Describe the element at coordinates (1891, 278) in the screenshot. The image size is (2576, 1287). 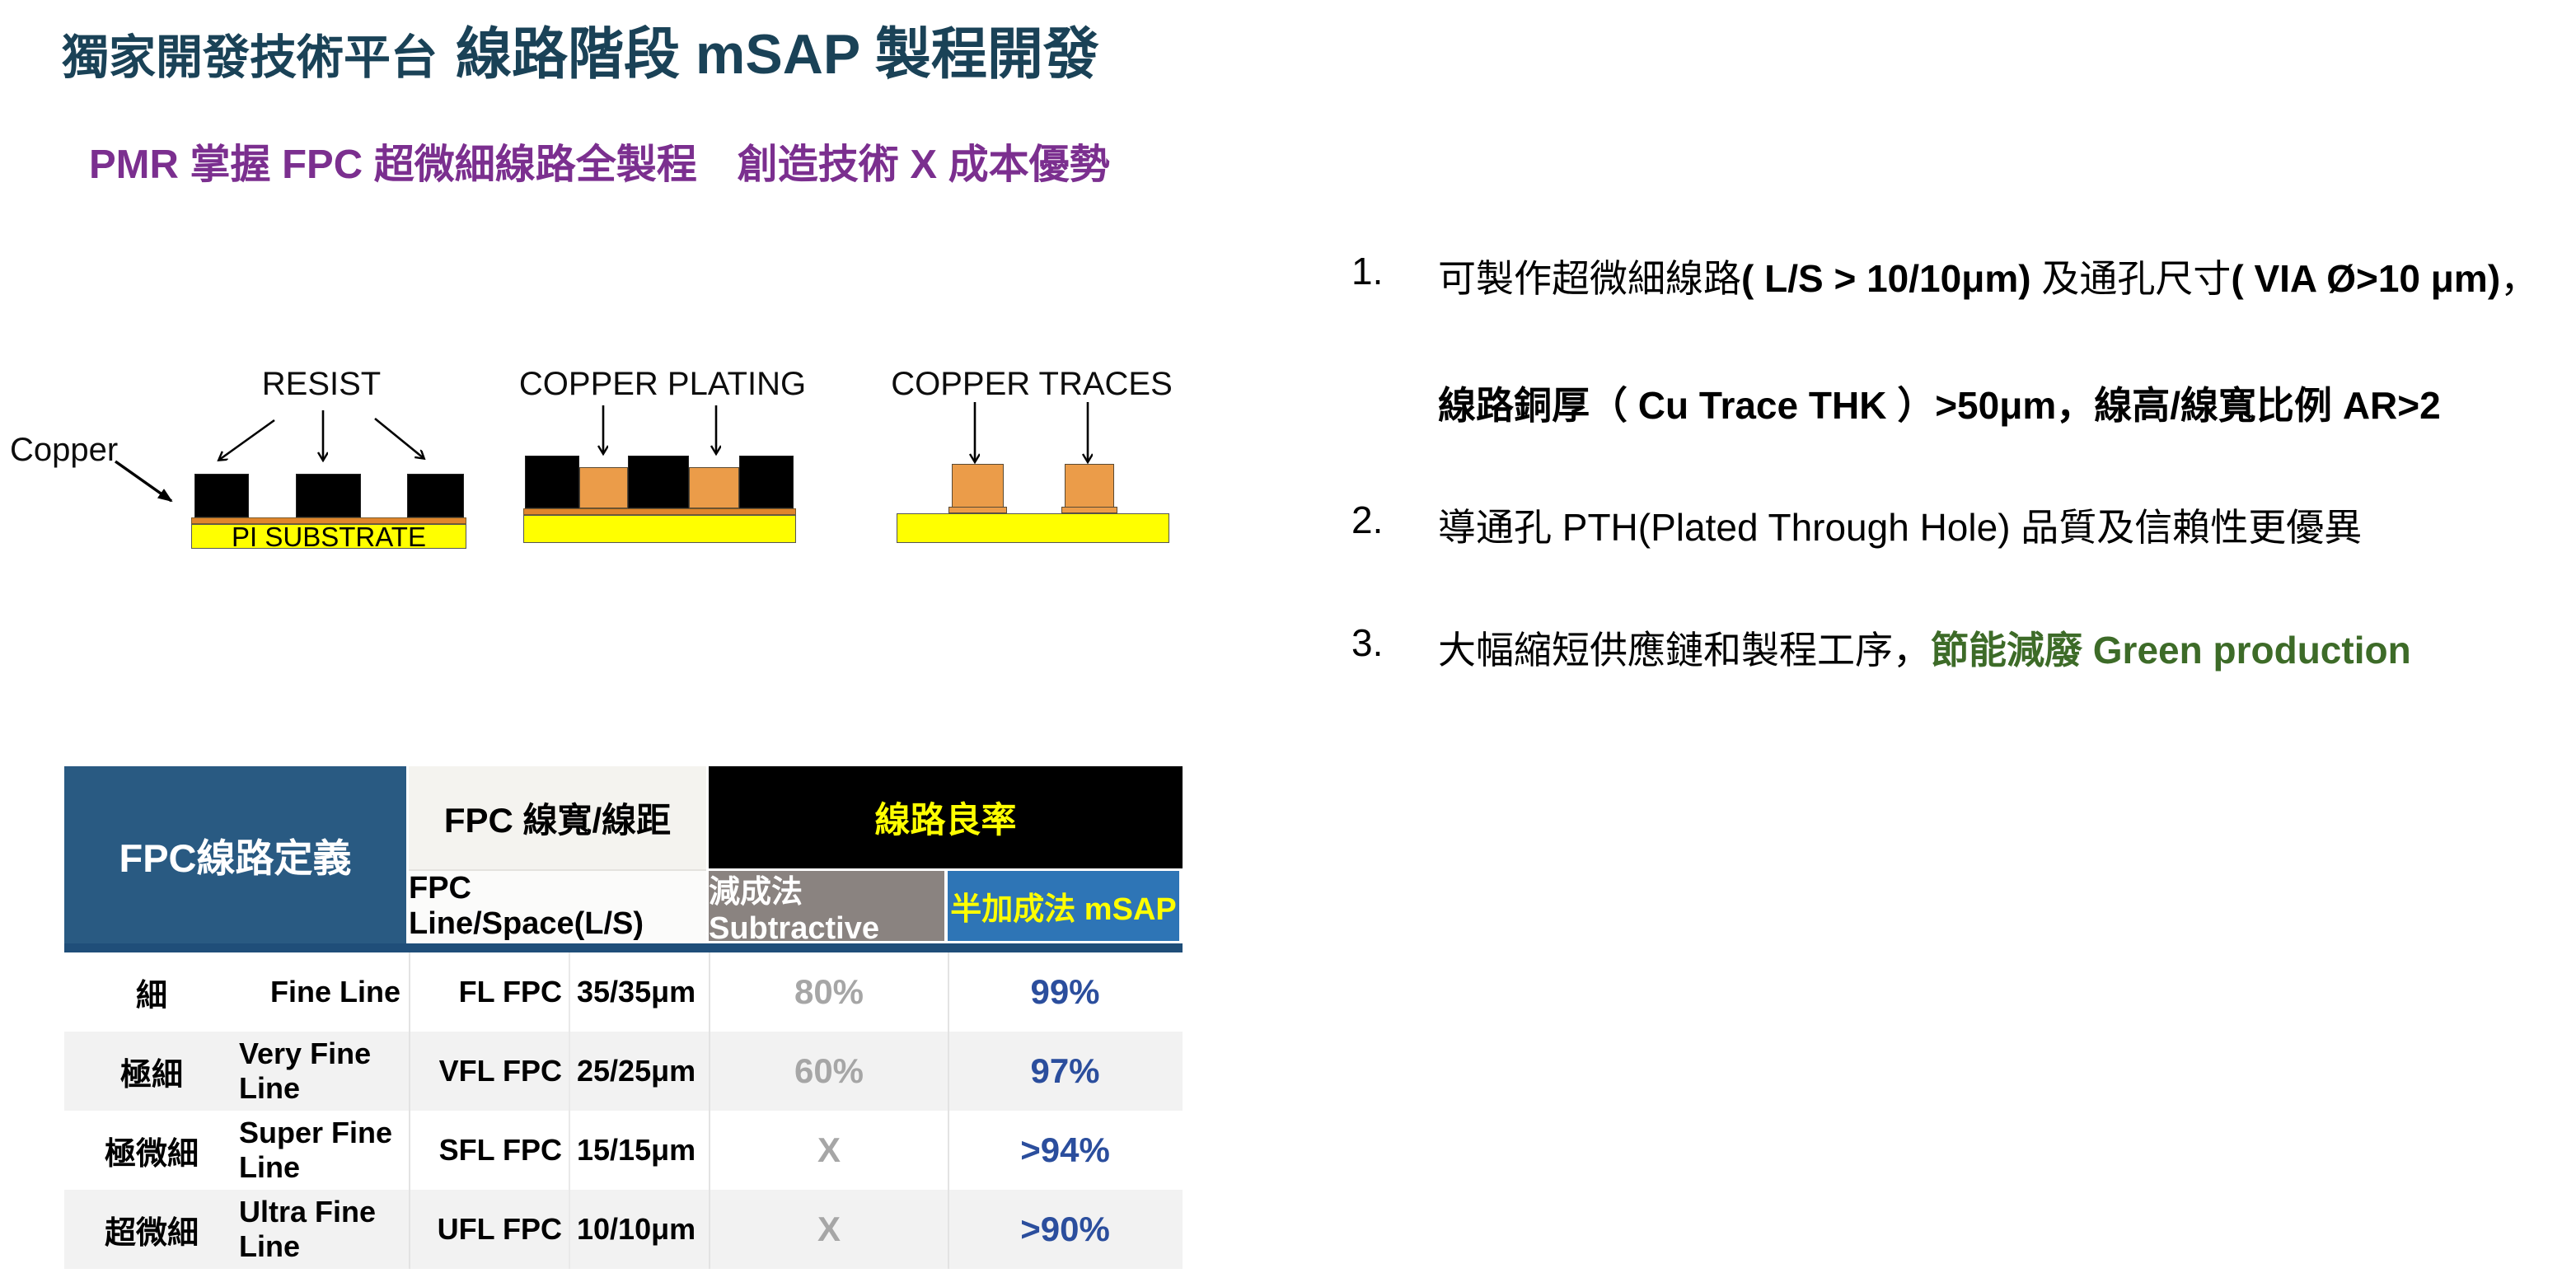
I see `list-text-bold: ( L/S > 10/10μm)` at that location.